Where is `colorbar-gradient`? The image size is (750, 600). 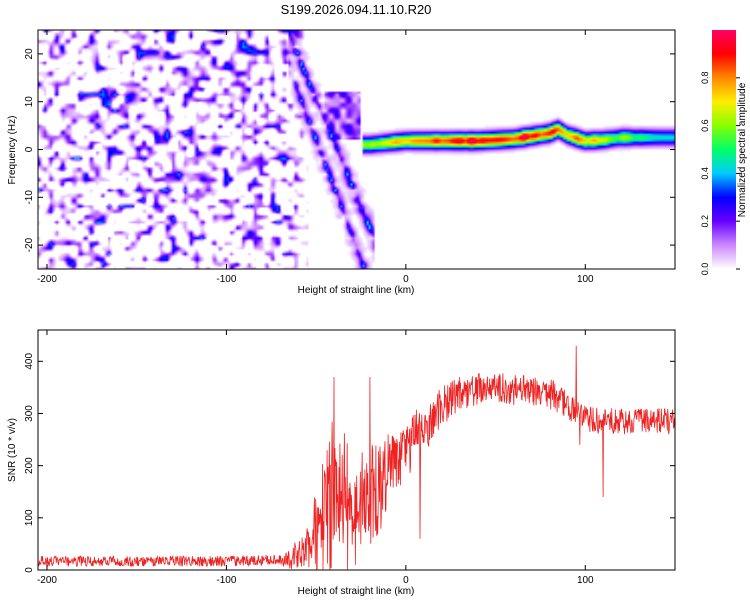 colorbar-gradient is located at coordinates (724, 149).